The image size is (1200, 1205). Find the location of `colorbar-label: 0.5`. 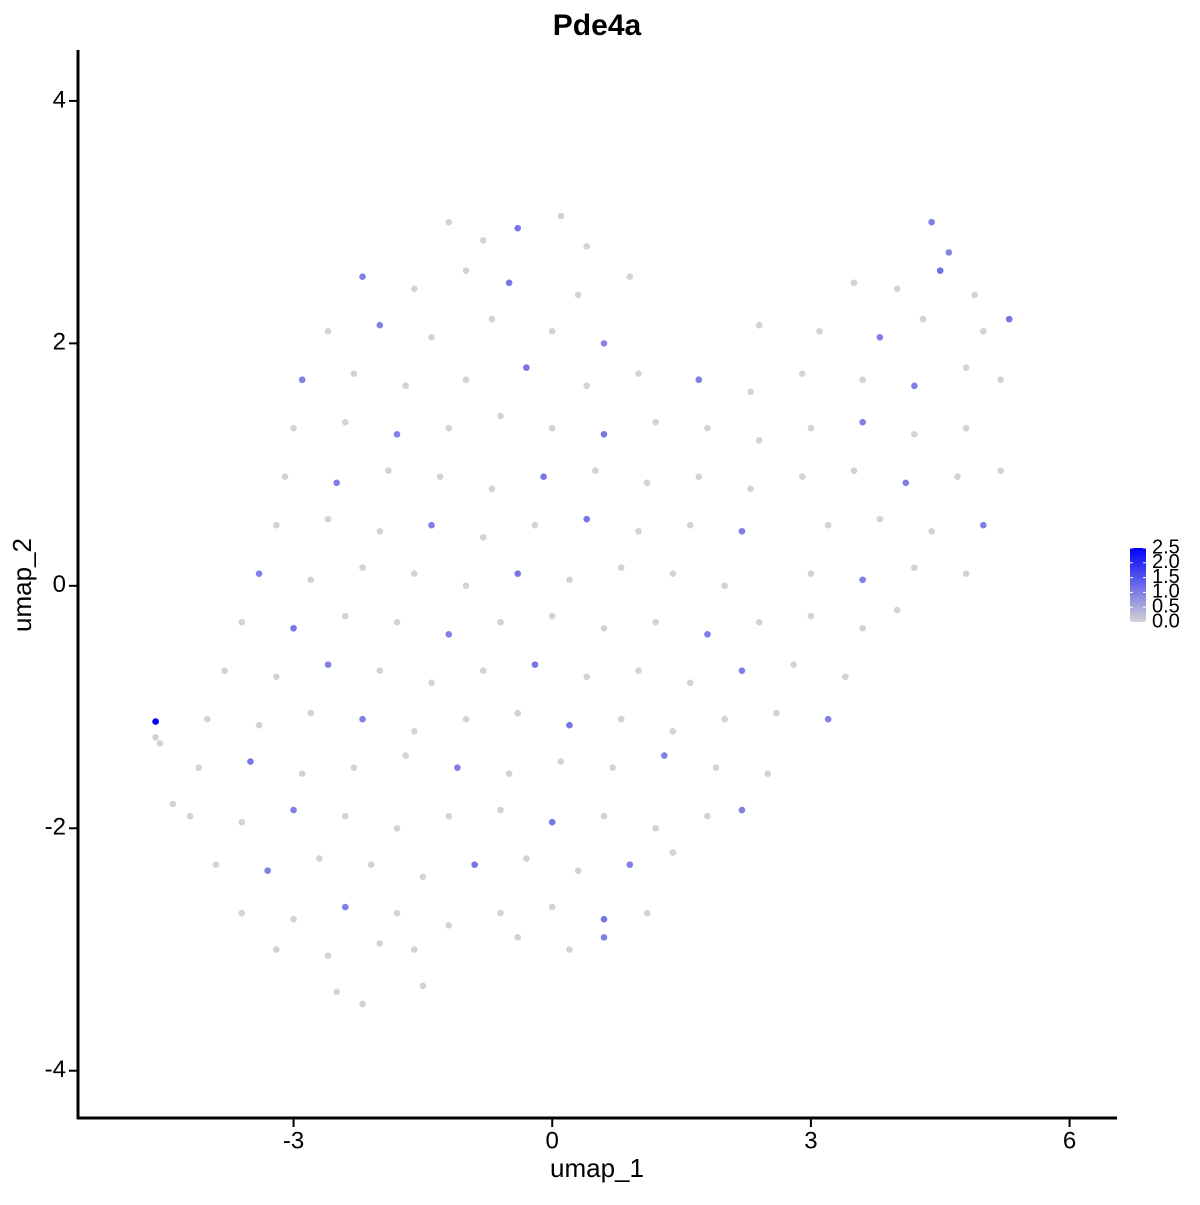

colorbar-label: 0.5 is located at coordinates (1166, 606).